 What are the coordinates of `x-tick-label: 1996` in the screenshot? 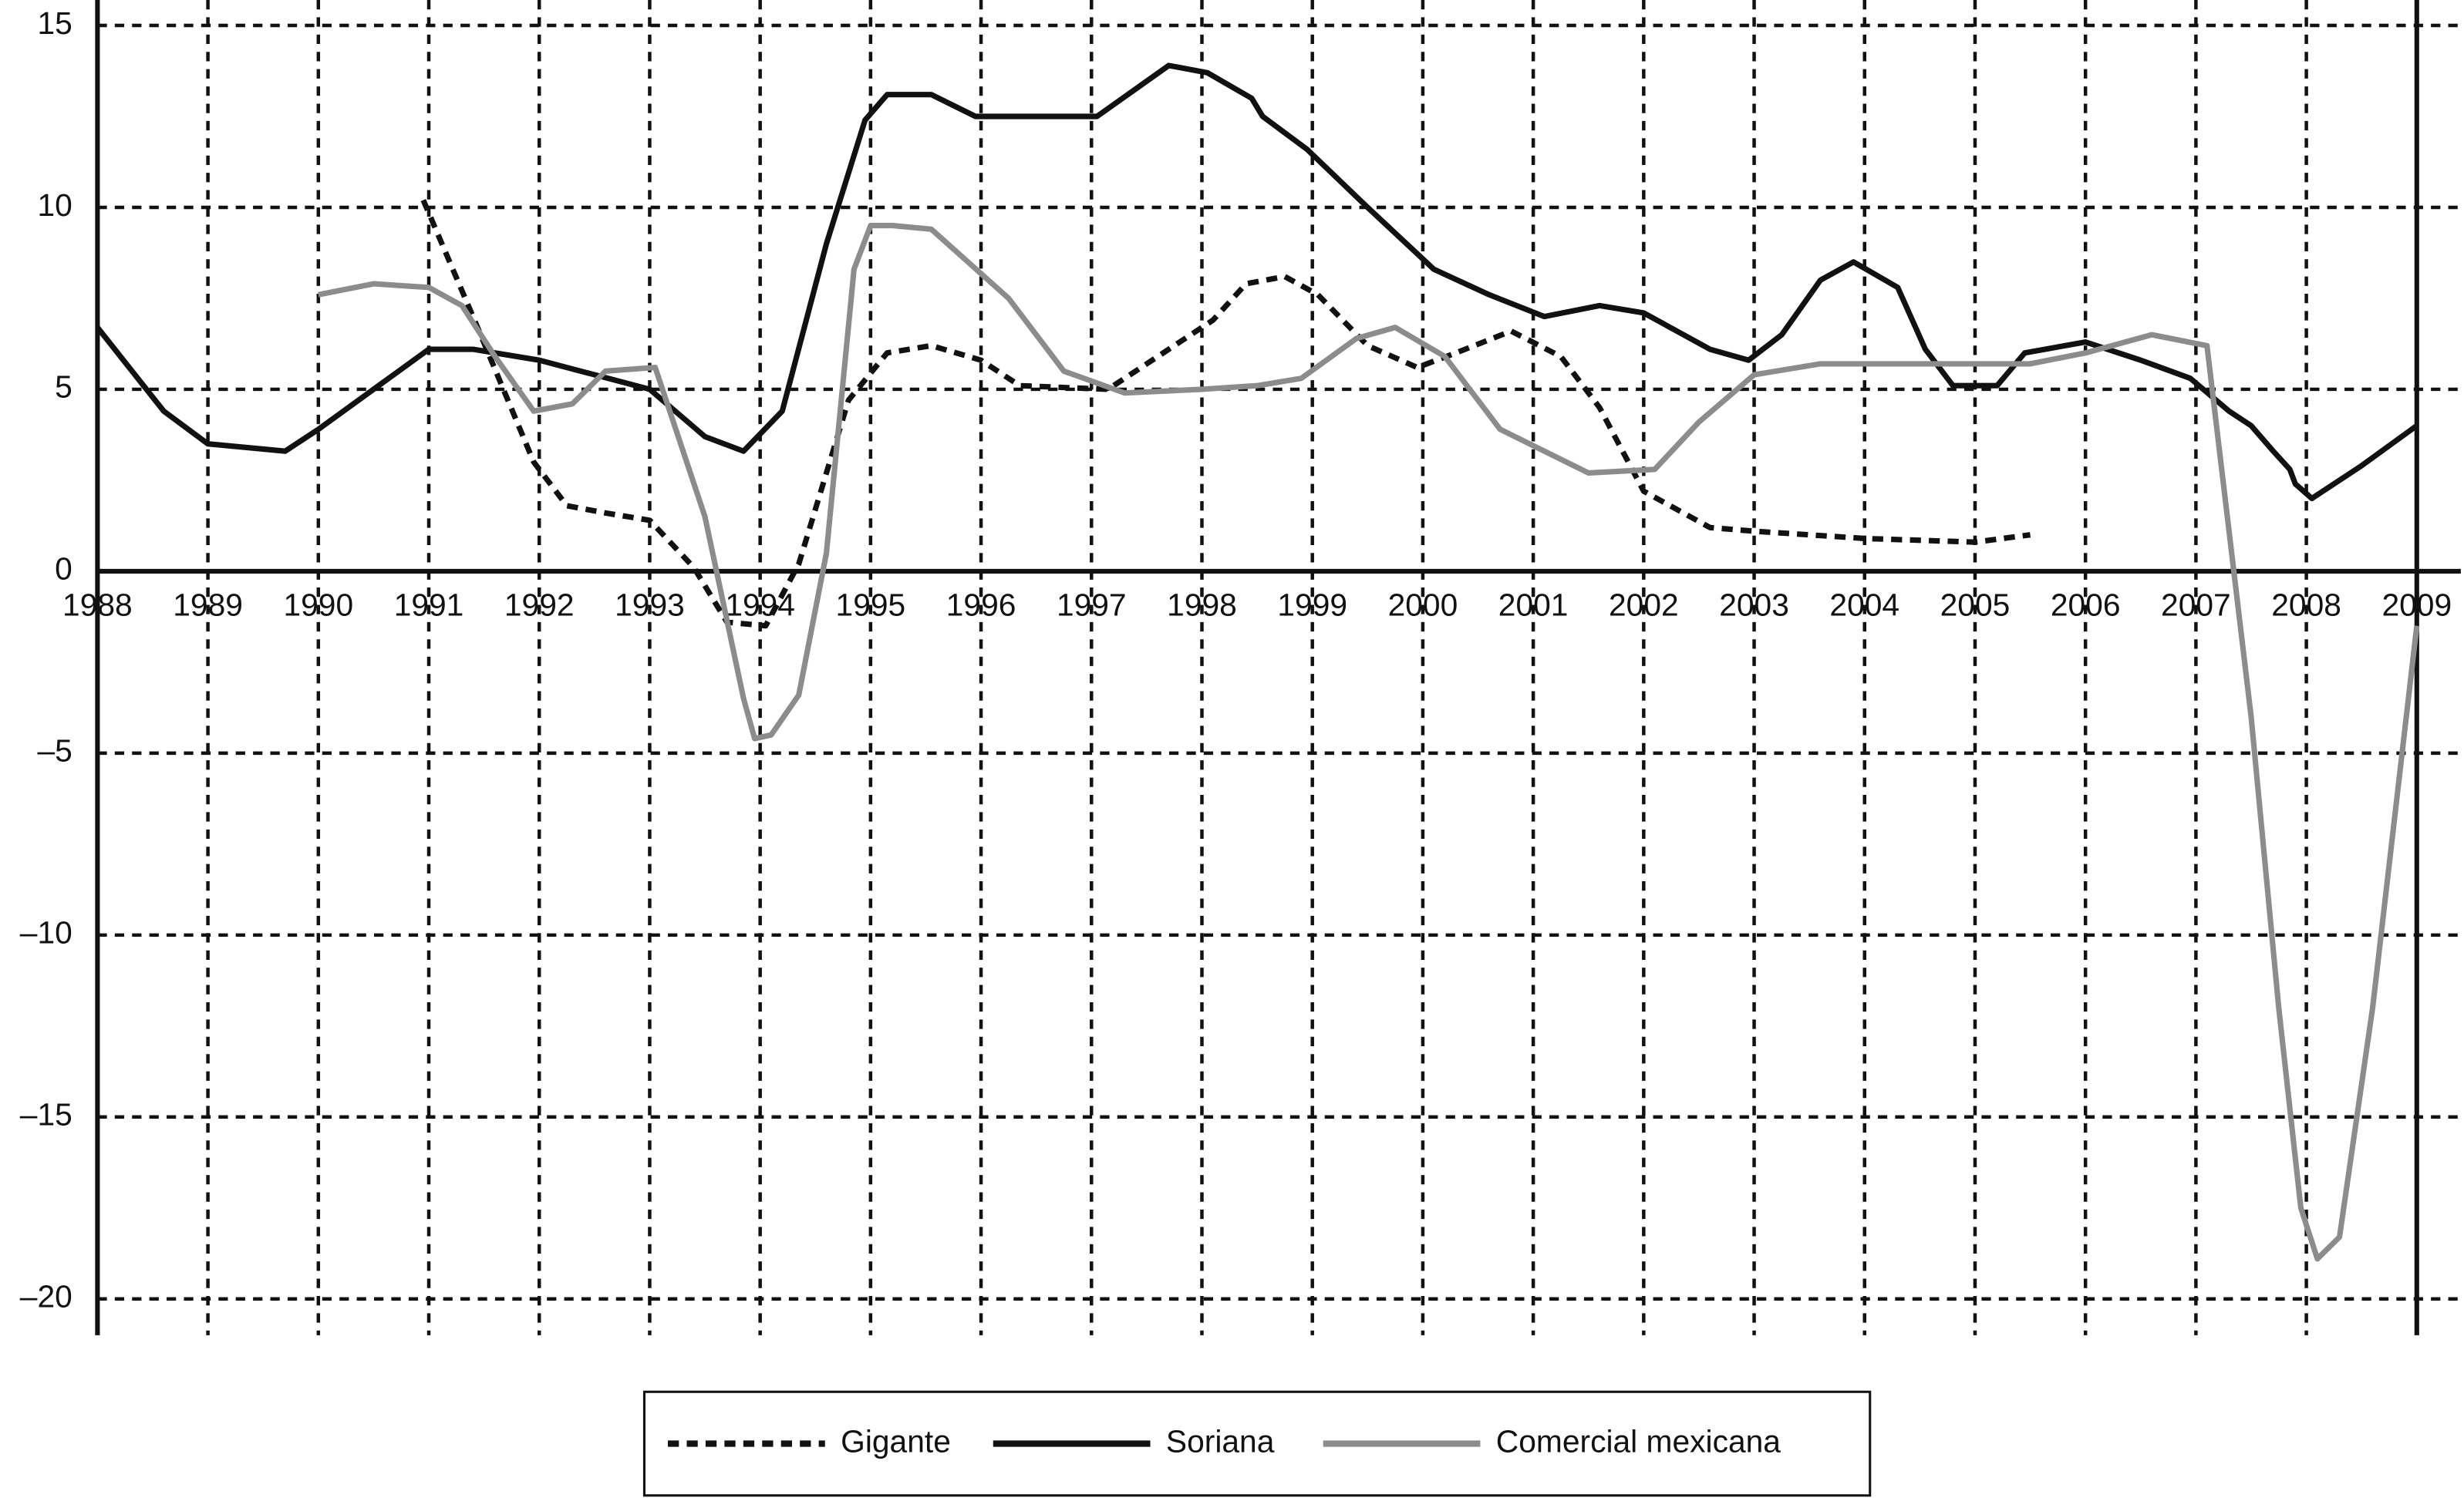 It's located at (981, 605).